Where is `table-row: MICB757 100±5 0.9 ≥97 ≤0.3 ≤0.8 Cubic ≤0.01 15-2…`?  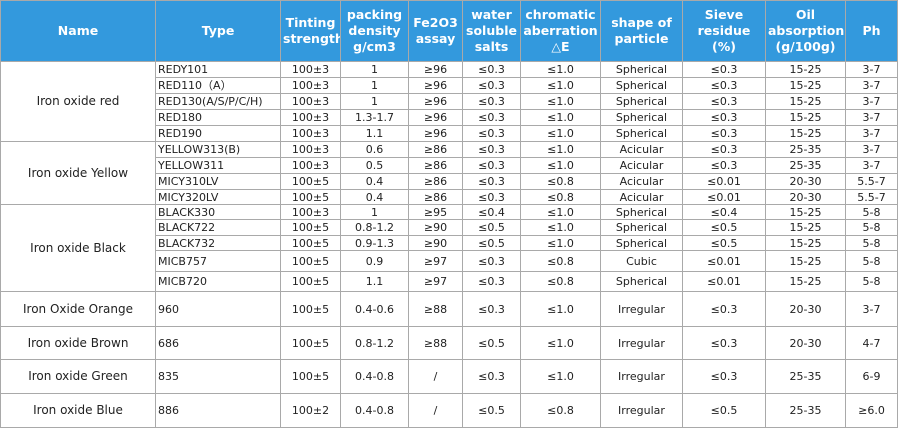 table-row: MICB757 100±5 0.9 ≥97 ≤0.3 ≤0.8 Cubic ≤0.01 15-2… is located at coordinates (449, 261).